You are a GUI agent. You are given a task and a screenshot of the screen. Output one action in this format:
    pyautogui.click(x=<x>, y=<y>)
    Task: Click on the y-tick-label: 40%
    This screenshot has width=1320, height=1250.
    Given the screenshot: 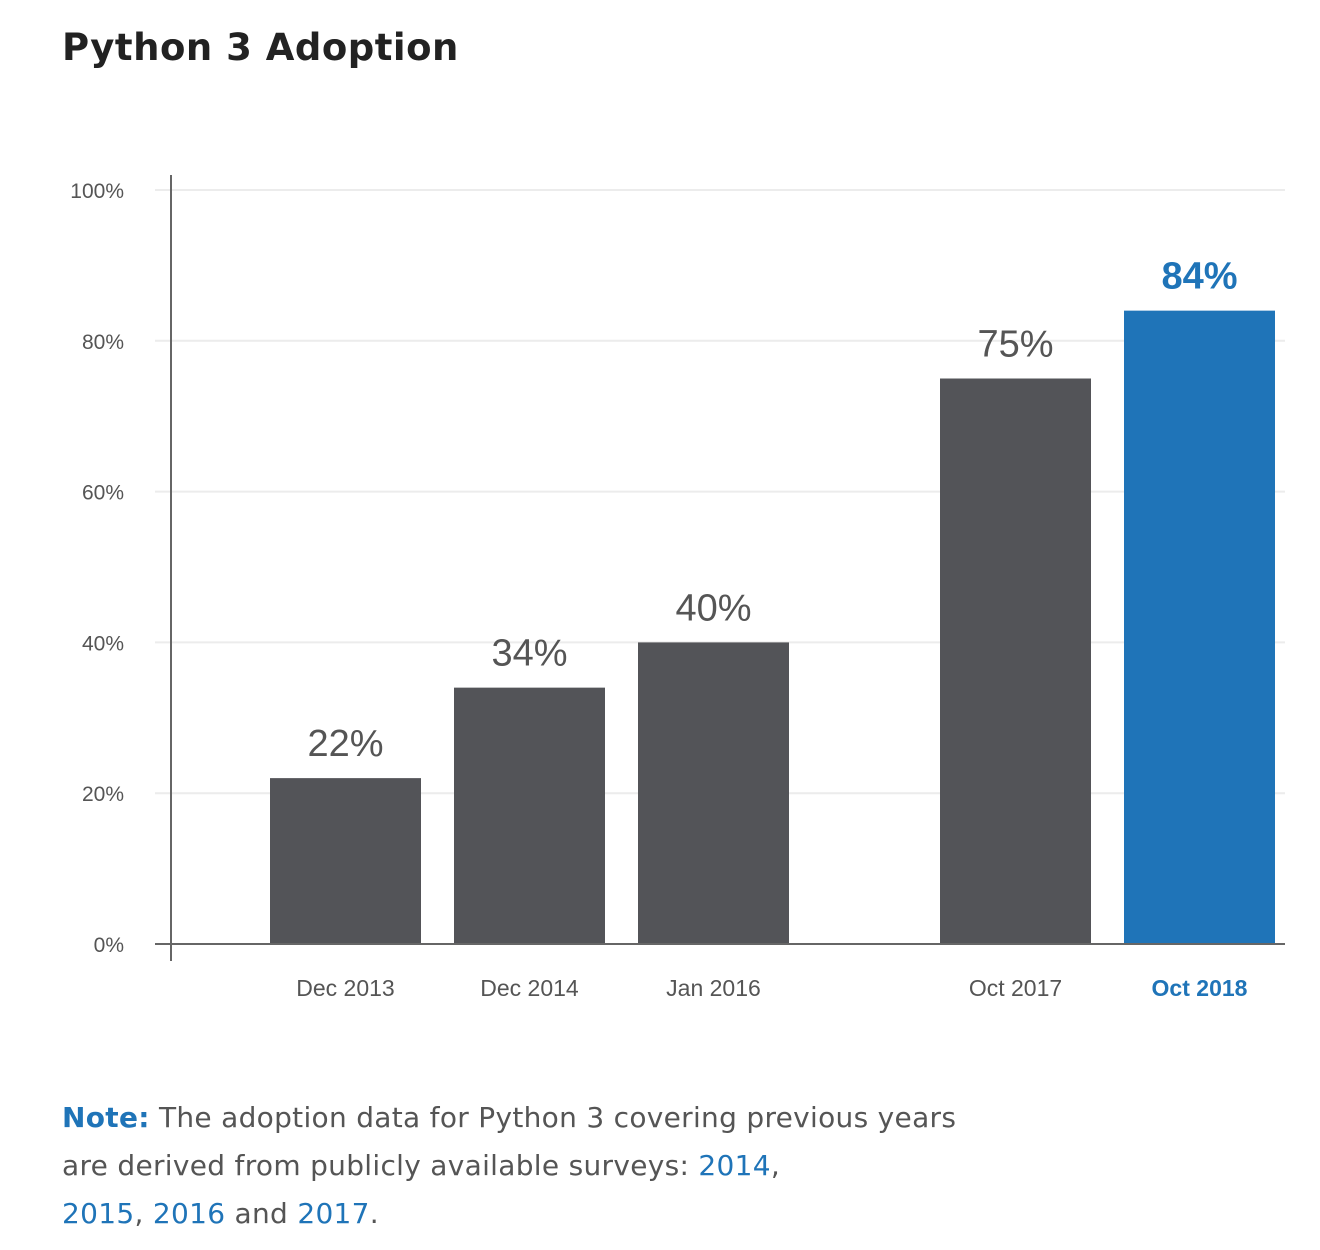 What is the action you would take?
    pyautogui.click(x=103, y=643)
    